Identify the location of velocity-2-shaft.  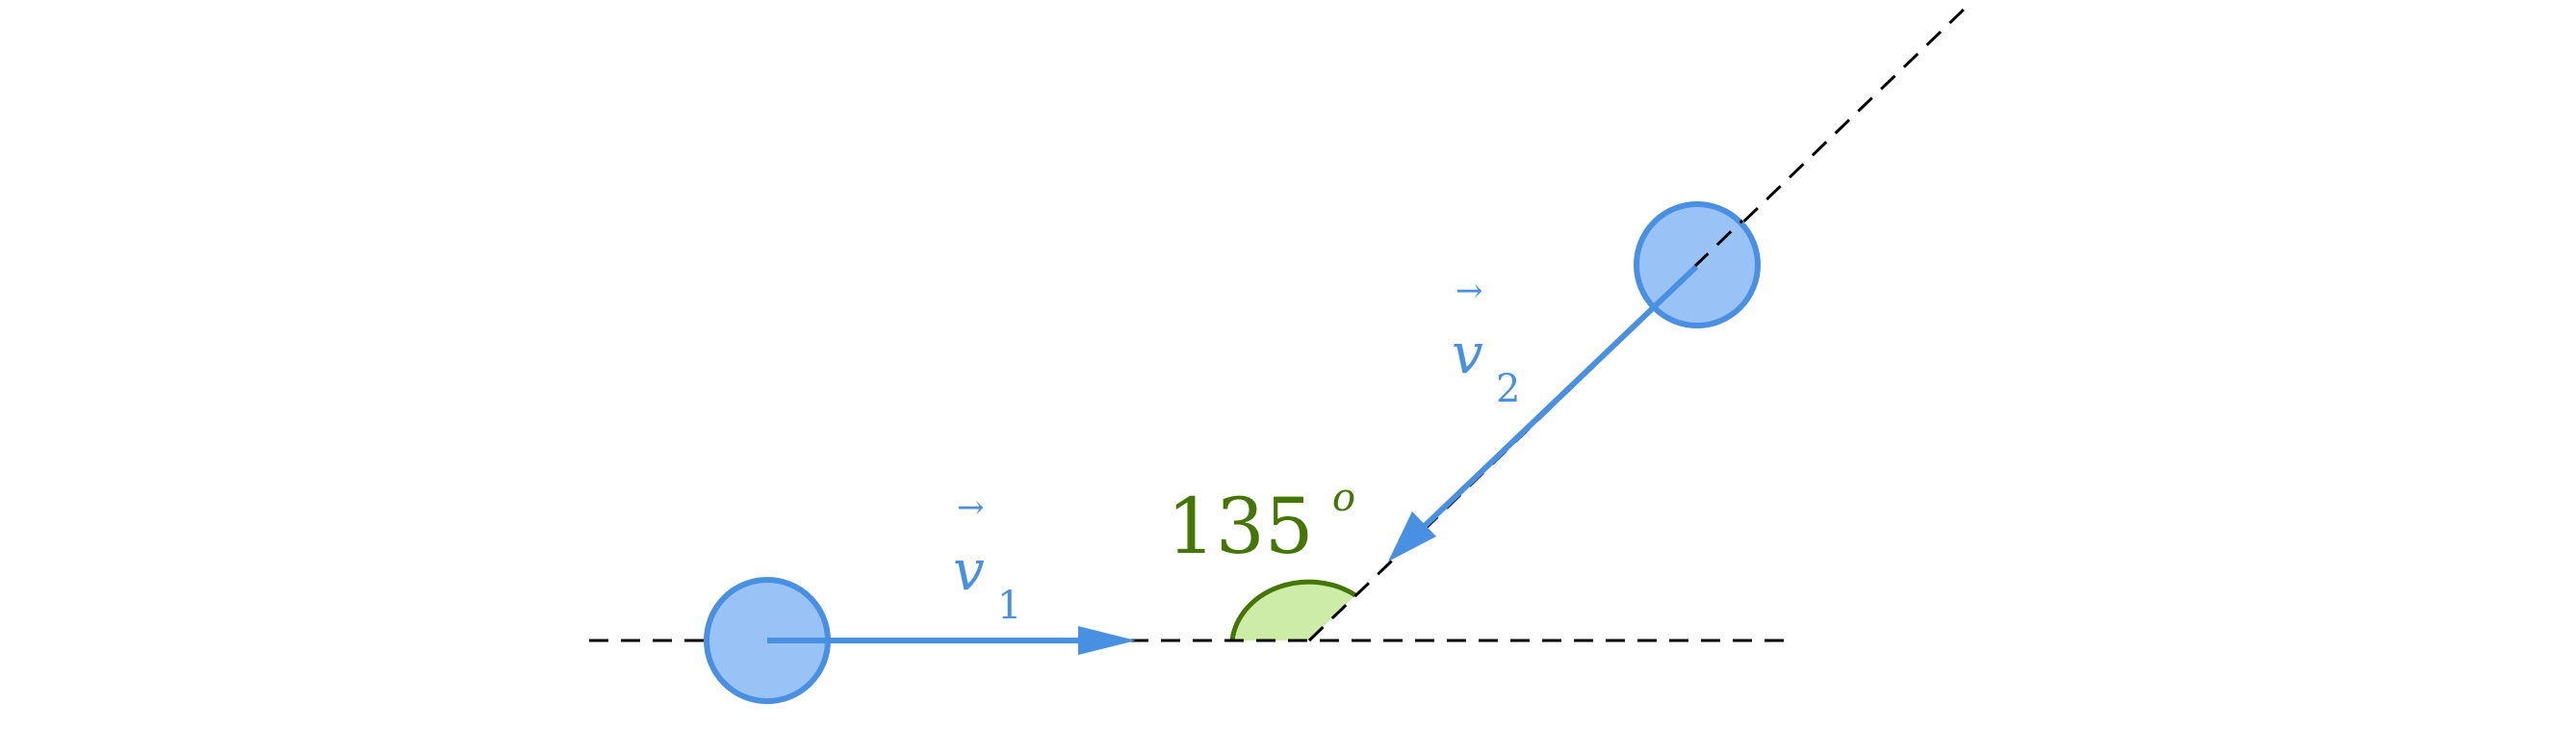
(1560, 396).